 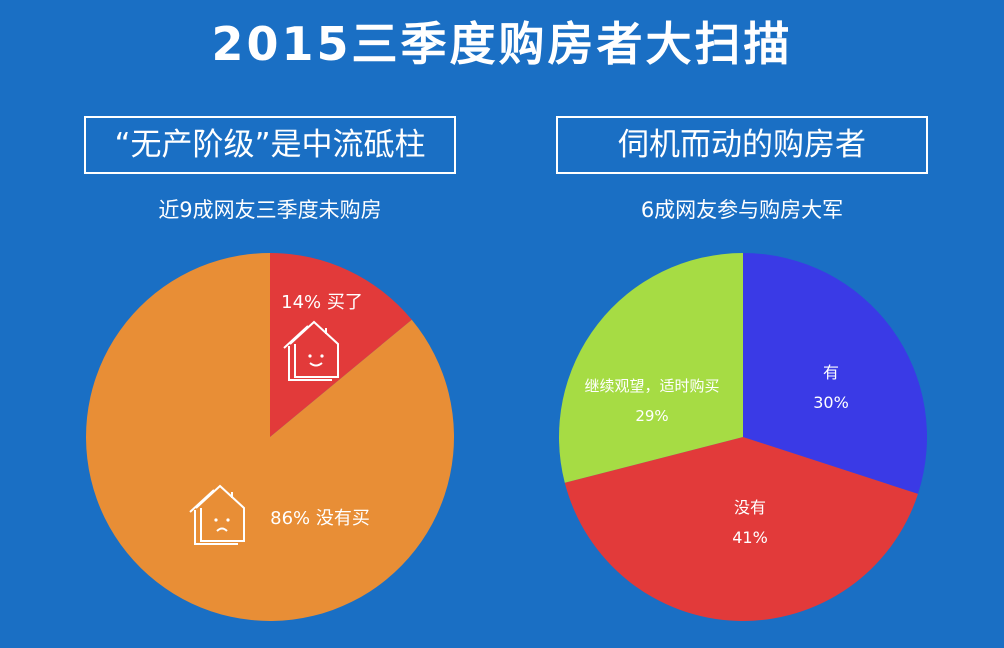 I want to click on pie-slice-label: 41%, so click(x=750, y=537).